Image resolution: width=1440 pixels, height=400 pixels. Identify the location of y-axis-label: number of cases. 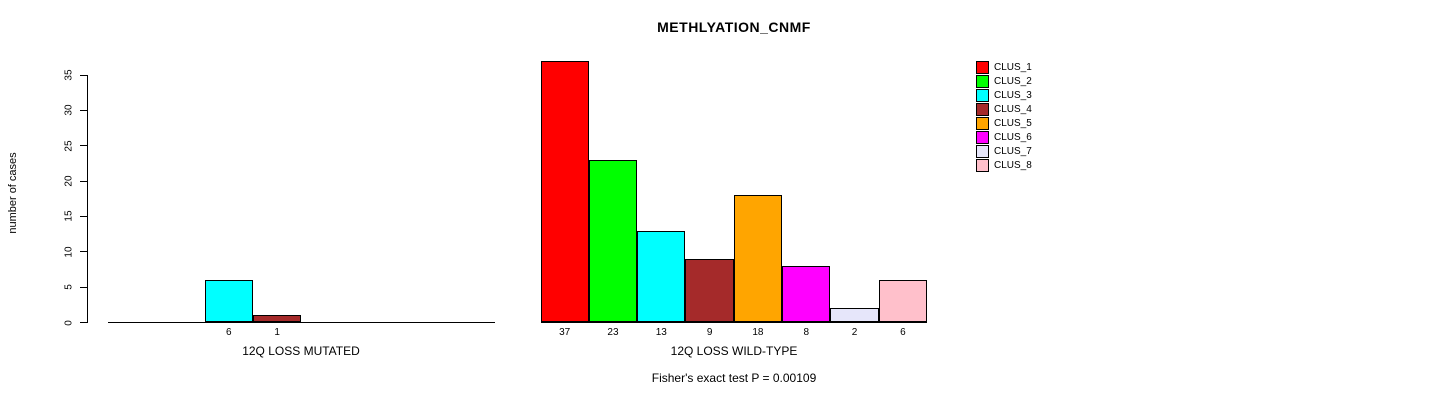
(13, 193).